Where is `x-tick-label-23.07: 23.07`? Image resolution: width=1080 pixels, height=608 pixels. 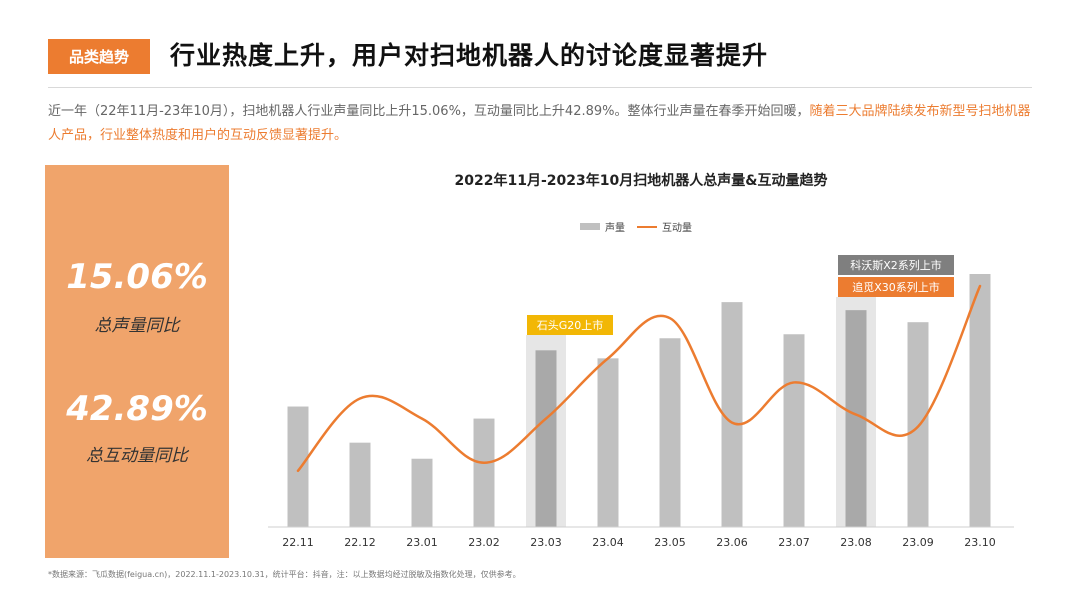
x-tick-label-23.07: 23.07 is located at coordinates (794, 542).